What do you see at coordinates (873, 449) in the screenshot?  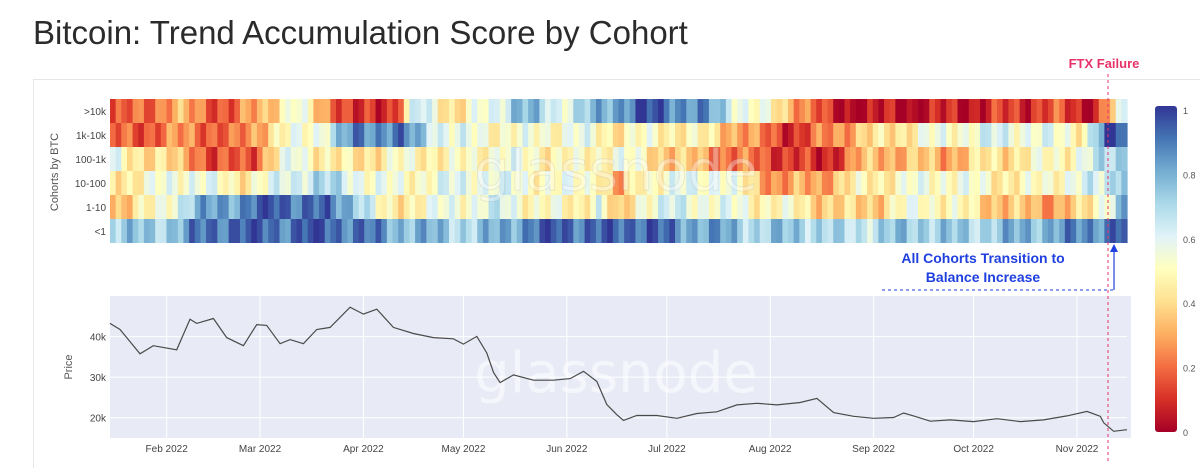 I see `price-xtick-label: Sep 2022` at bounding box center [873, 449].